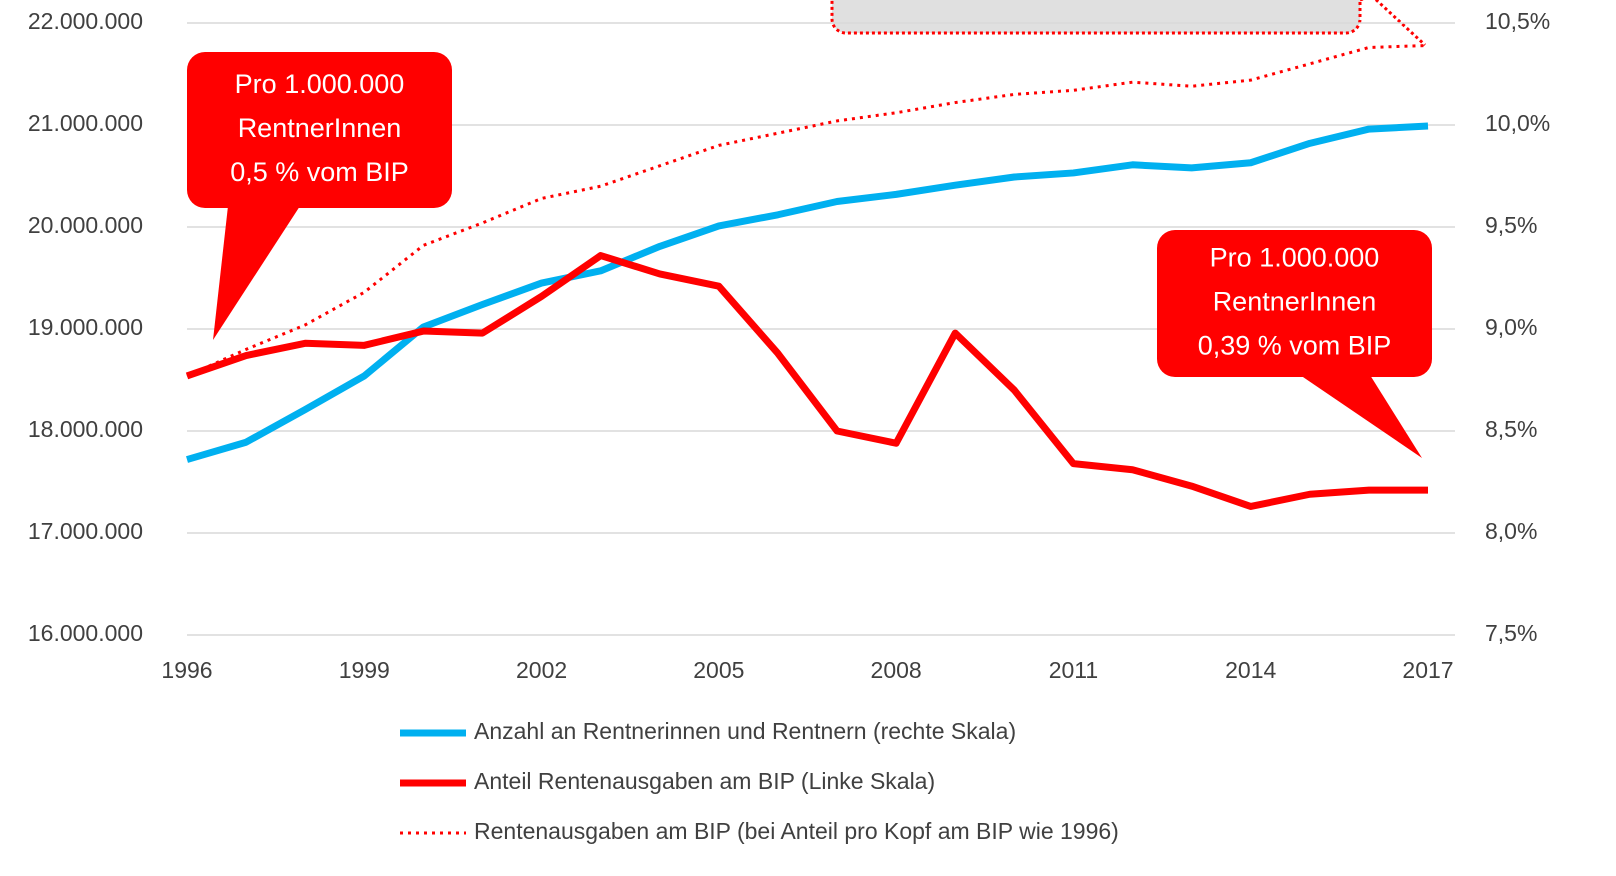 The width and height of the screenshot is (1616, 876). Describe the element at coordinates (1393, 23) in the screenshot. I see `cut-off-callout-pointer` at that location.